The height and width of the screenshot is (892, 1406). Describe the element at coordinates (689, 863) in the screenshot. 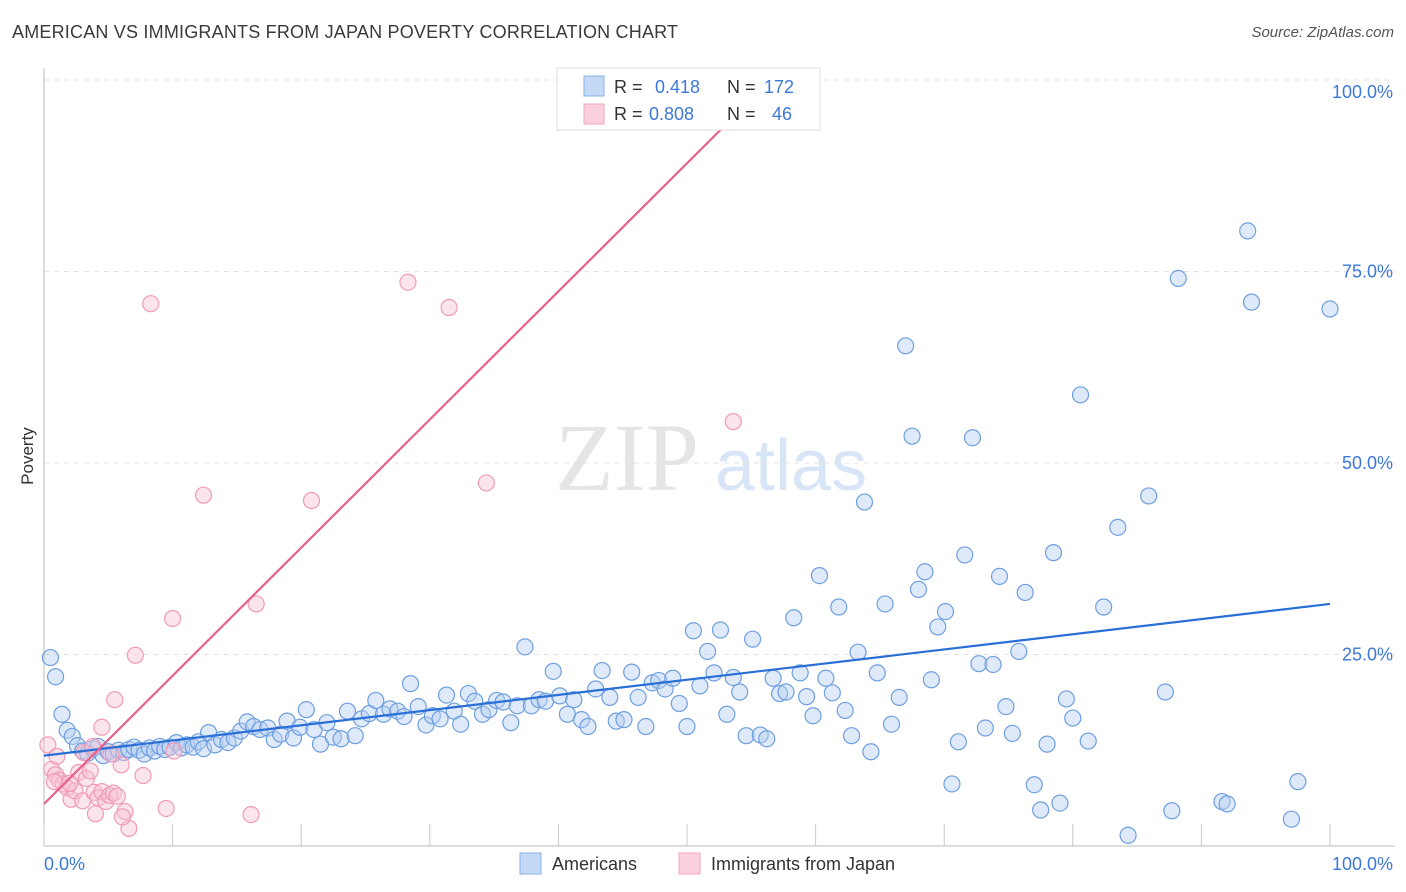

I see `bottom-legend-swatch-pink` at that location.